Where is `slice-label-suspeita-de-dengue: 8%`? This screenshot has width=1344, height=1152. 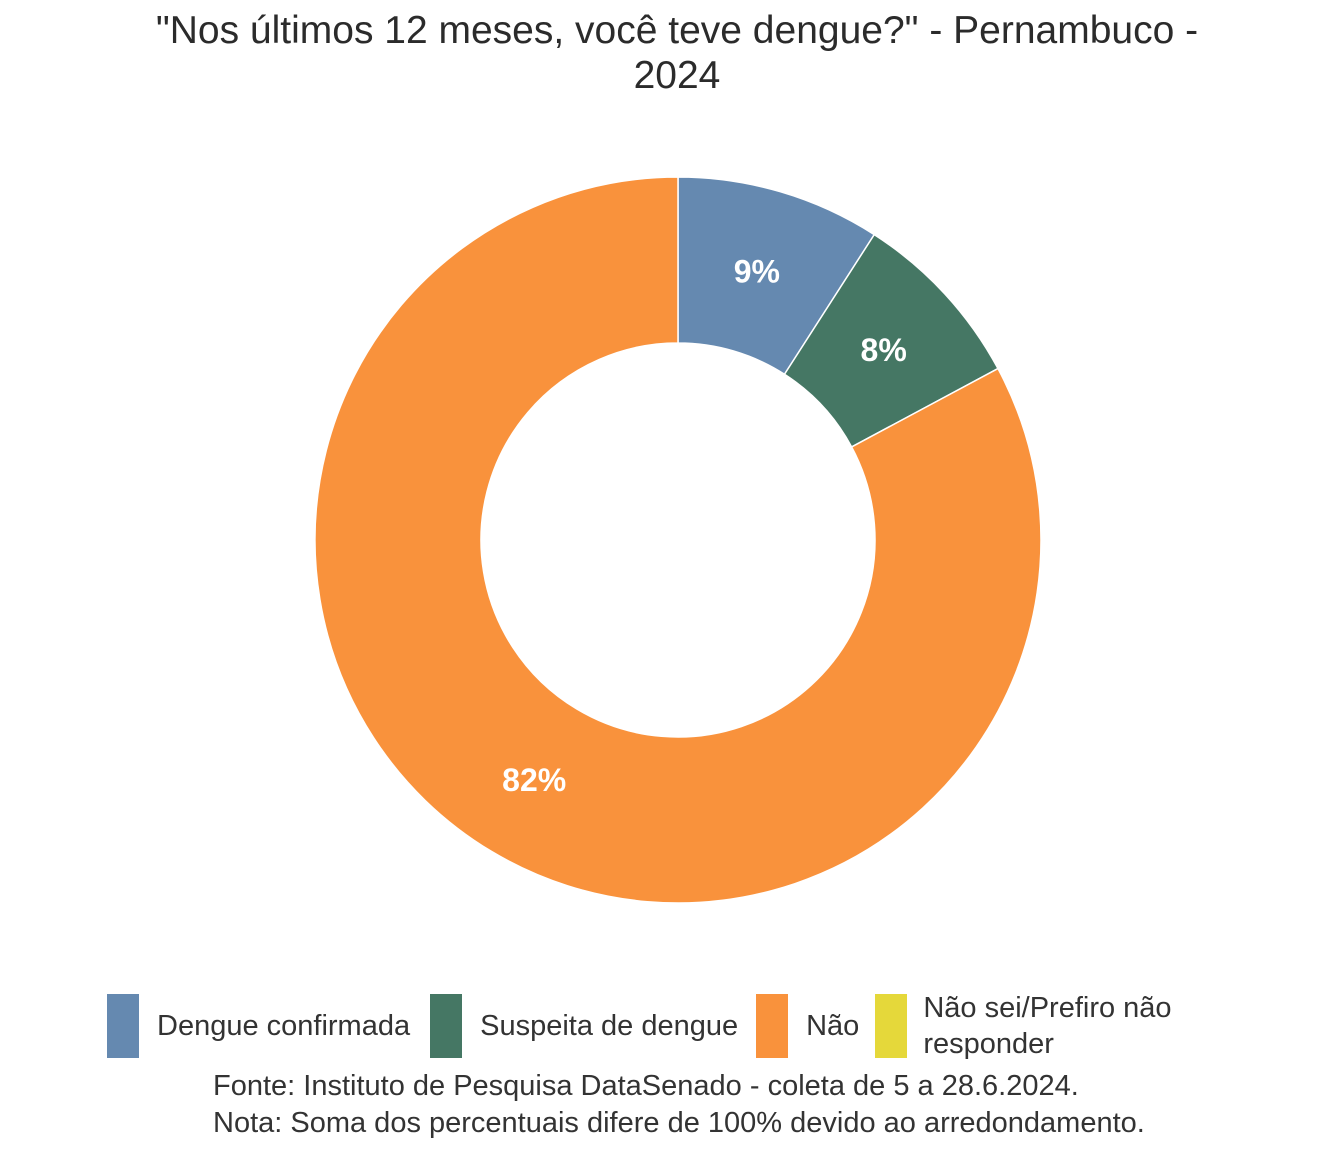
slice-label-suspeita-de-dengue: 8% is located at coordinates (884, 350).